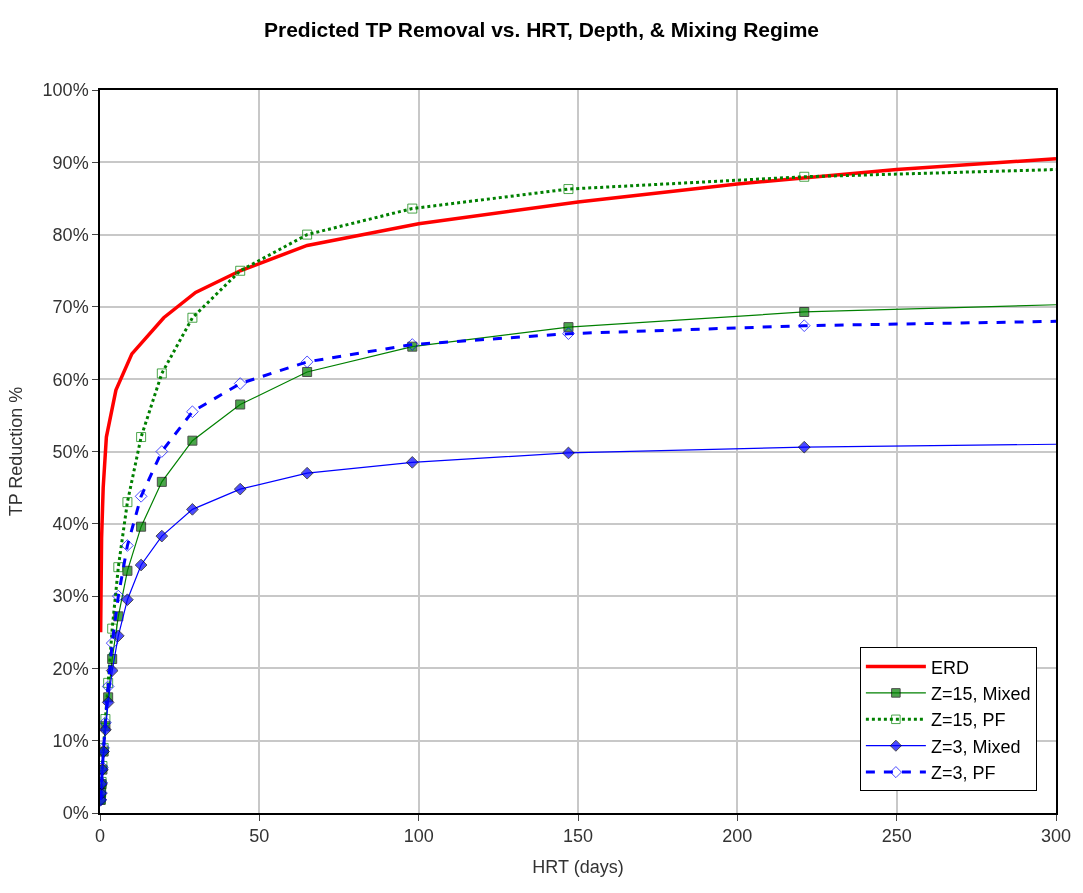  Describe the element at coordinates (737, 836) in the screenshot. I see `x-tick-label: 200` at that location.